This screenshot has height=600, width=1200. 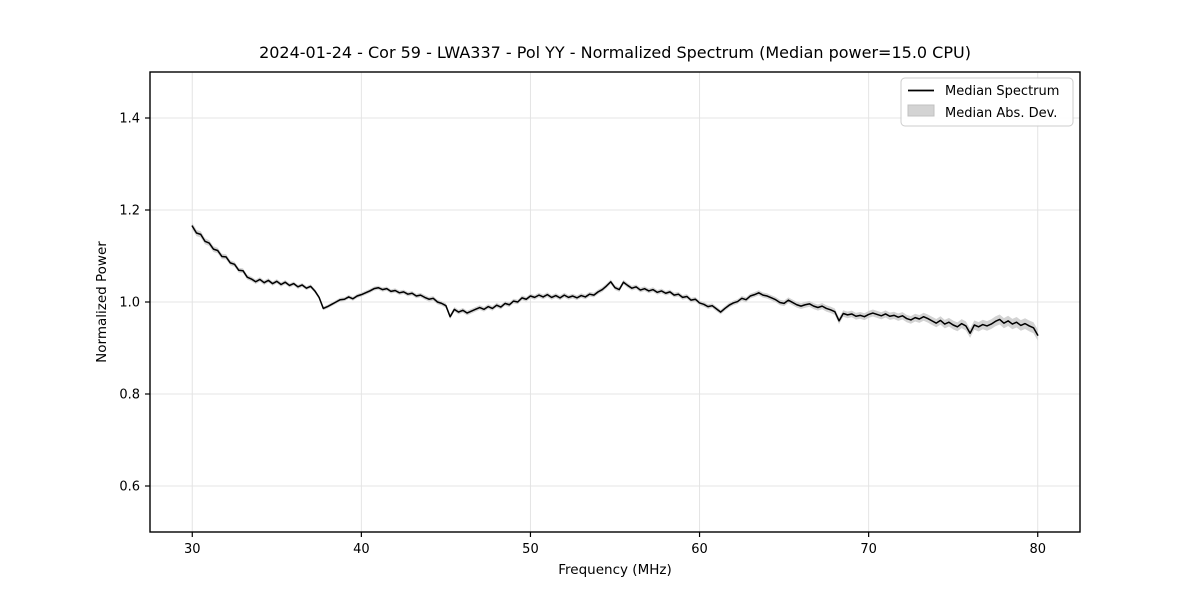 What do you see at coordinates (530, 549) in the screenshot?
I see `x-tick-label: 50` at bounding box center [530, 549].